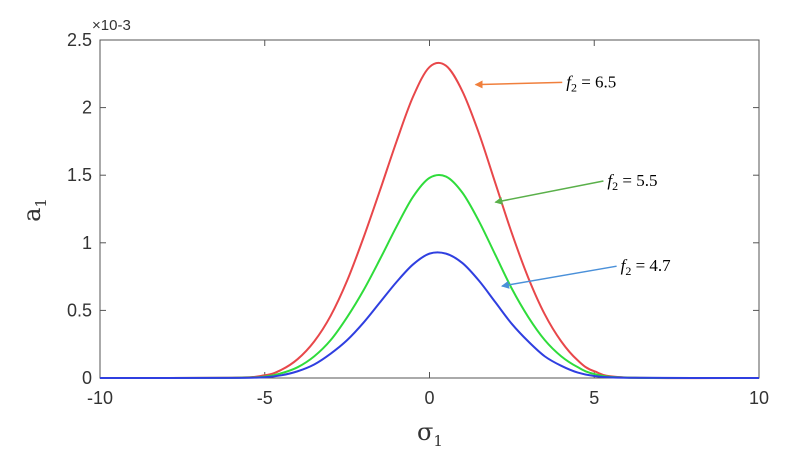  I want to click on annotations: f2 = 6.5f2 = 5.5f2 = 4.7, so click(573, 180).